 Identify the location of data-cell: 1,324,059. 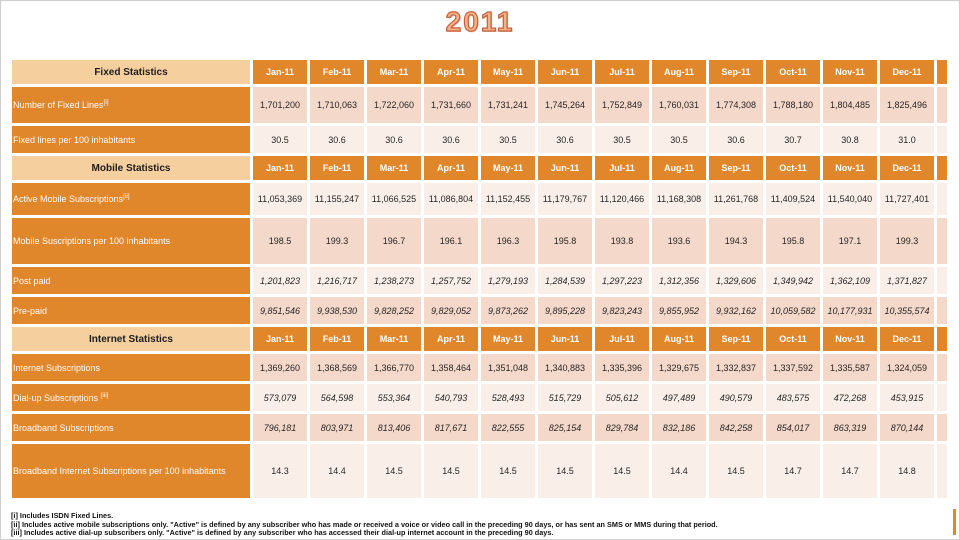
(907, 367).